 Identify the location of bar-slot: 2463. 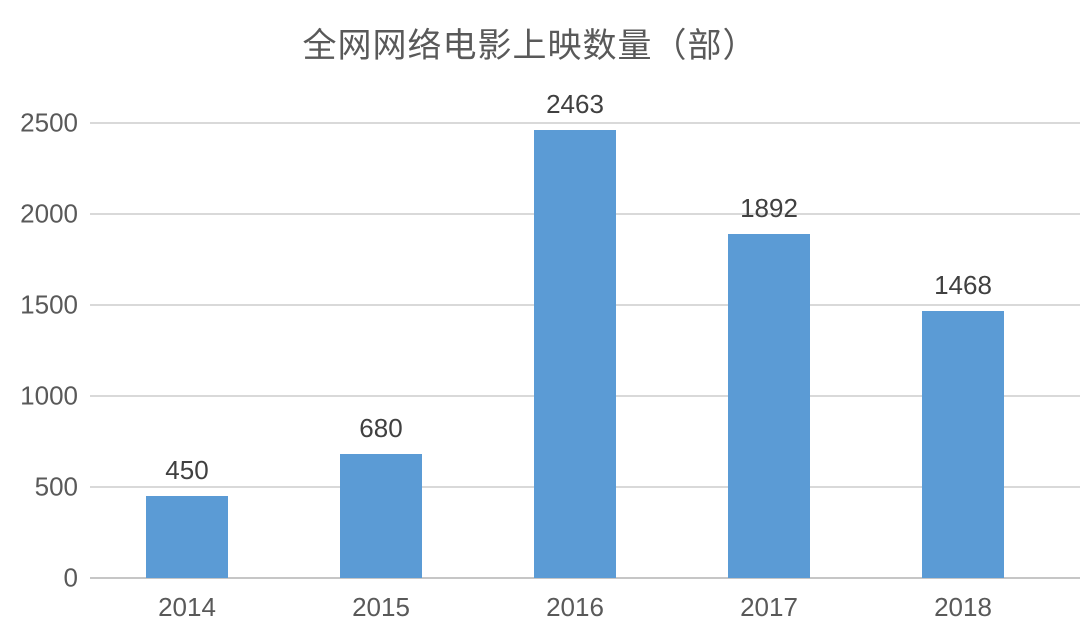
(575, 333).